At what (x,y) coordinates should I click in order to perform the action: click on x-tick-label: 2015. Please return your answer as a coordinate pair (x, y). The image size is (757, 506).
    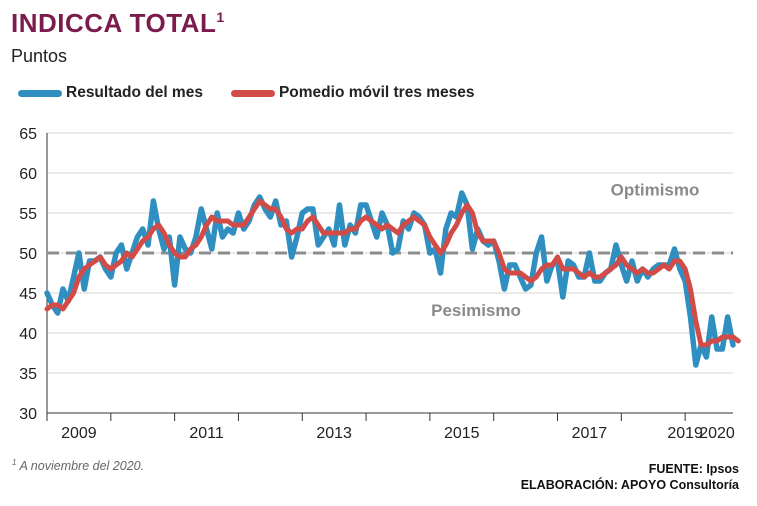
    Looking at the image, I should click on (462, 433).